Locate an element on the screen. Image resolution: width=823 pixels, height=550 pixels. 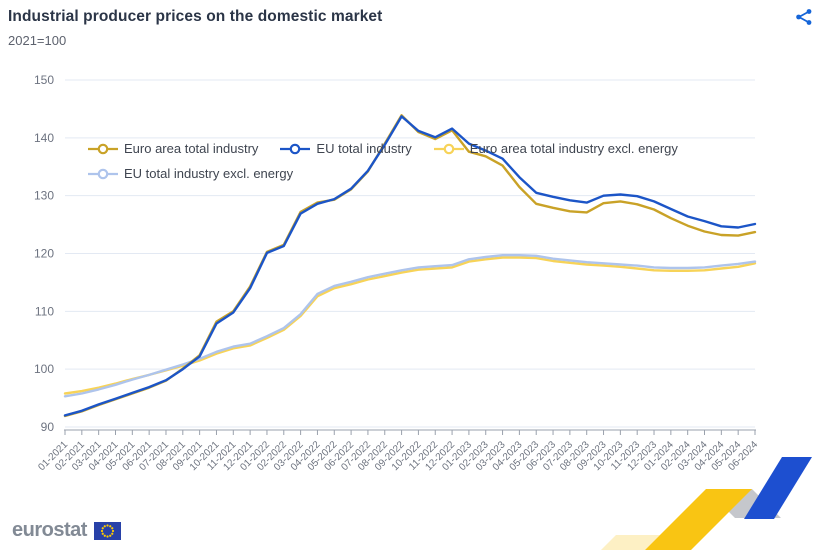
y-tick-label: 110 is located at coordinates (44, 311).